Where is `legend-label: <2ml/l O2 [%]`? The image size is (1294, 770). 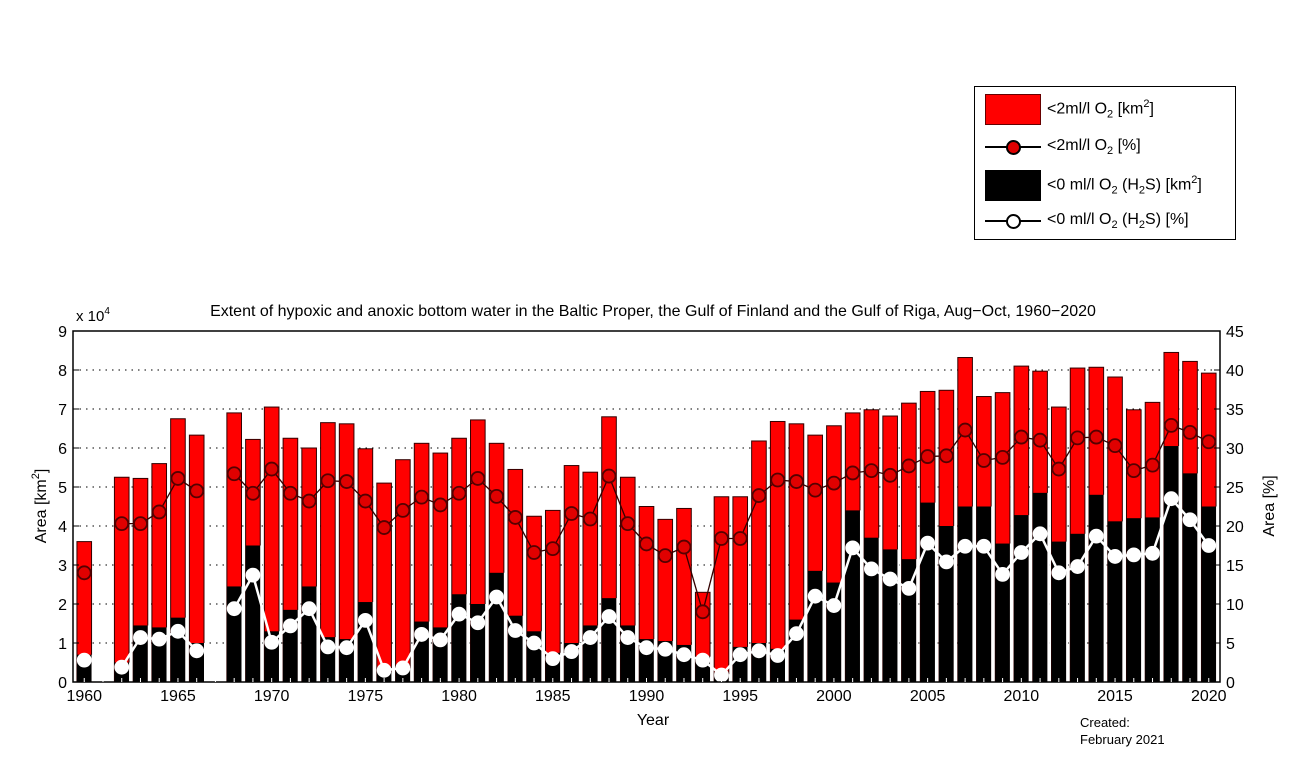 legend-label: <2ml/l O2 [%] is located at coordinates (1094, 147).